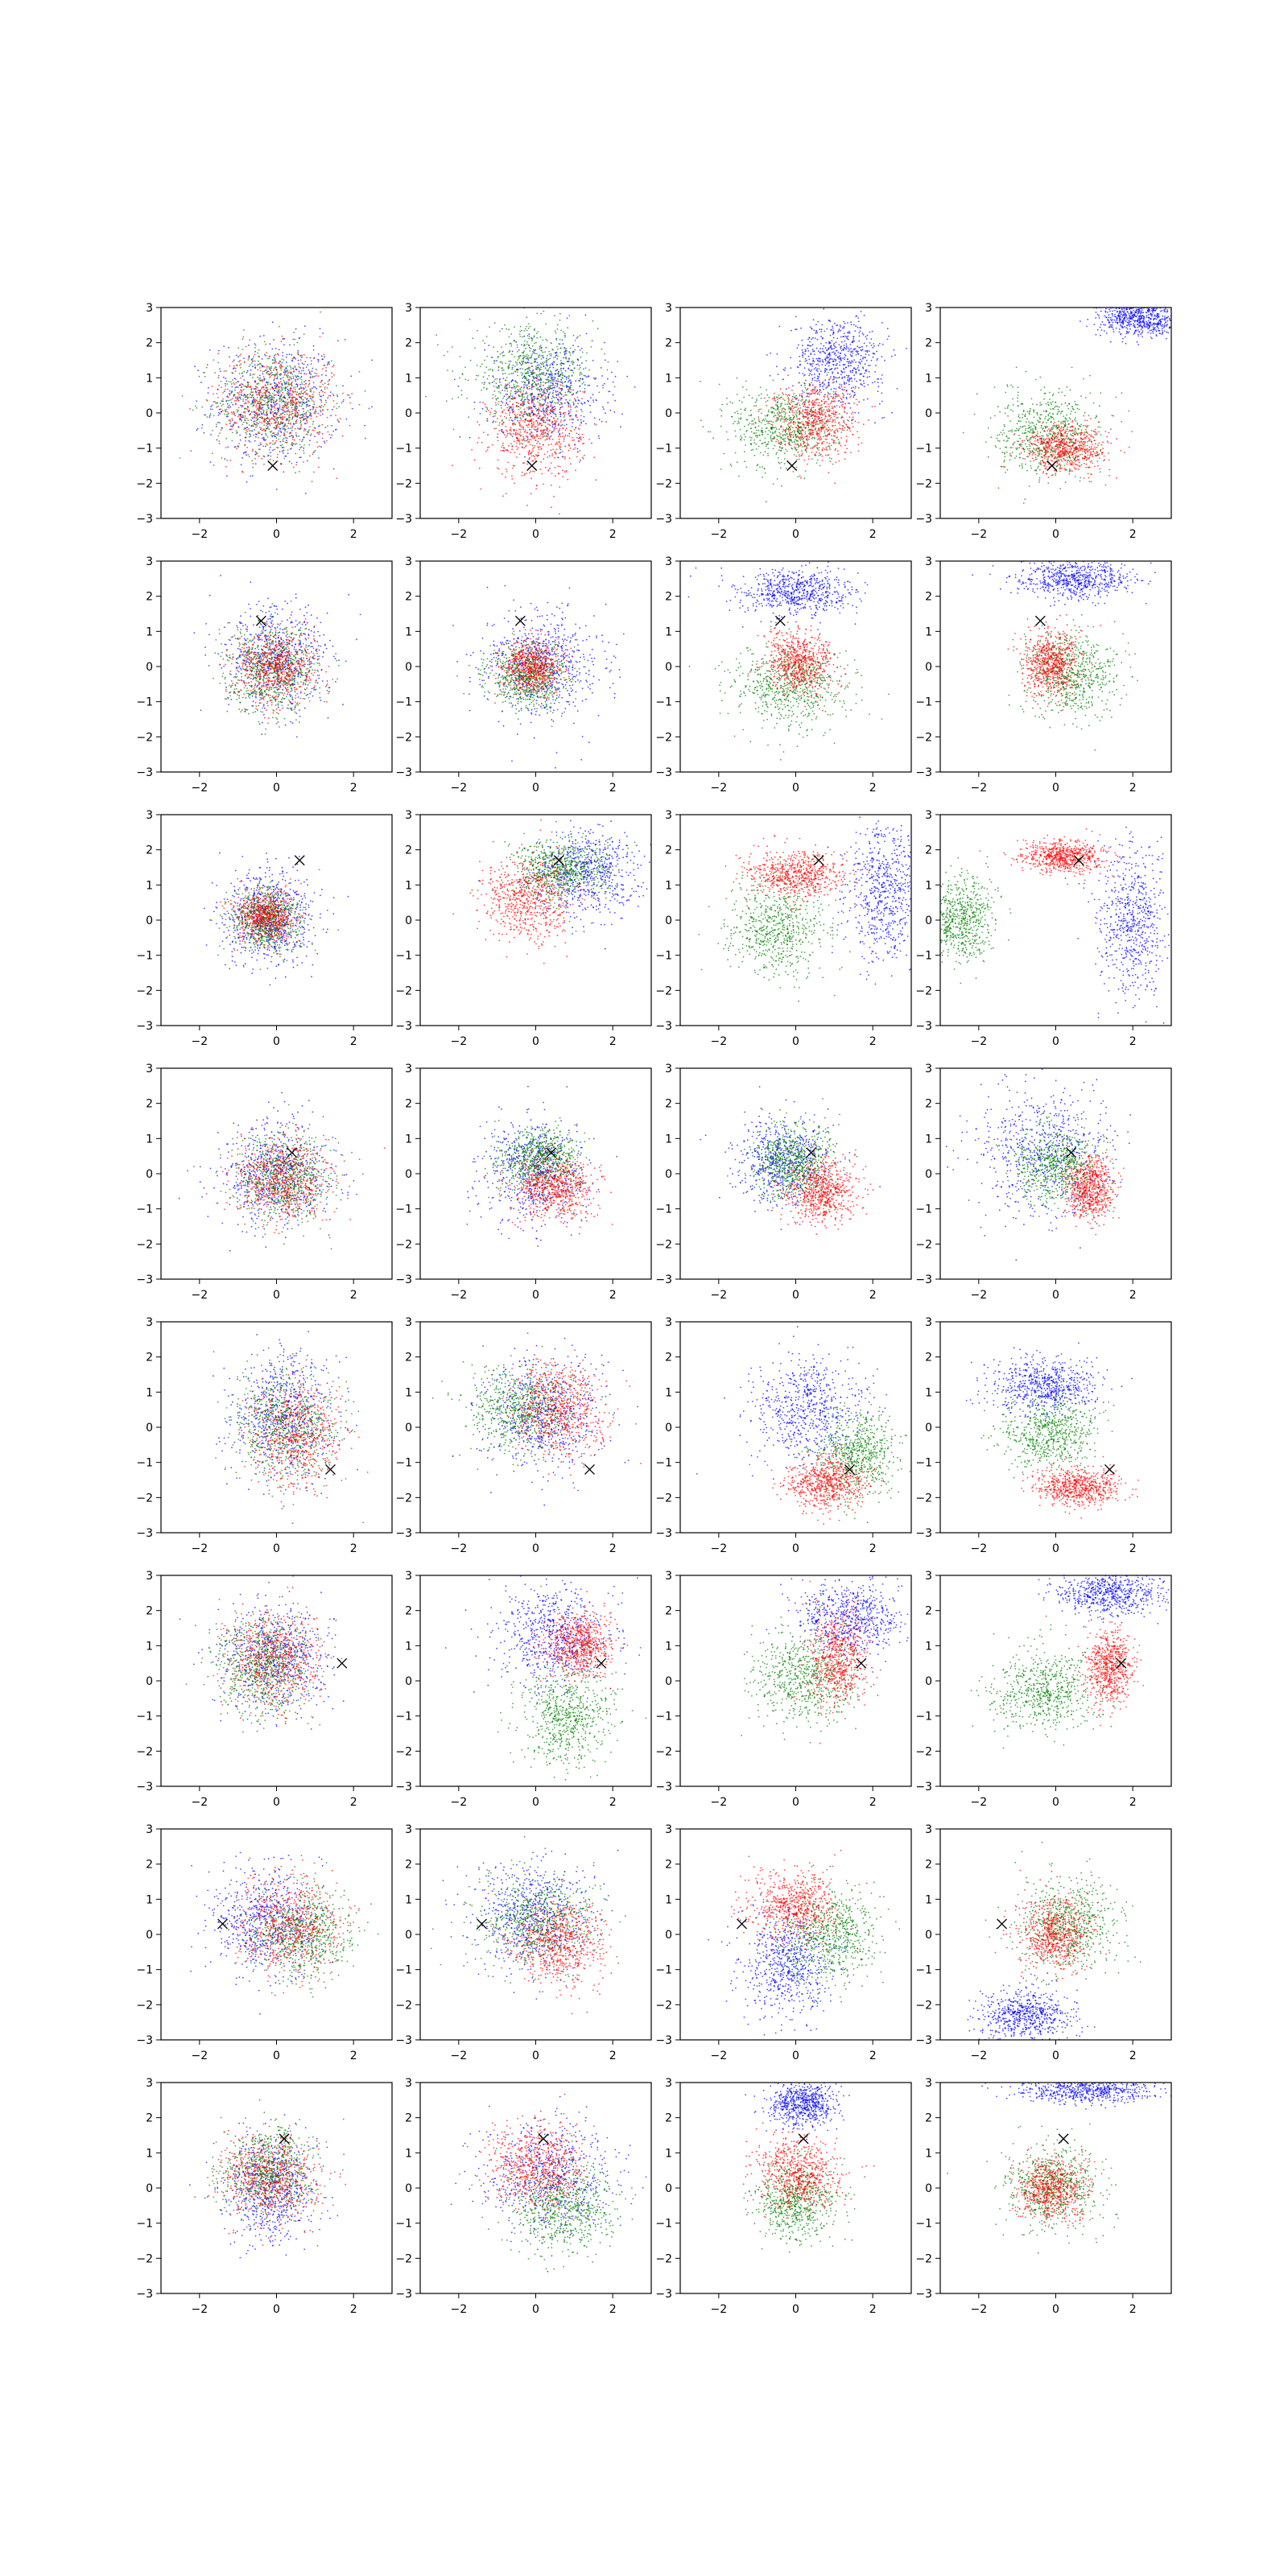 The width and height of the screenshot is (1288, 2576). Describe the element at coordinates (260, 424) in the screenshot. I see `scatter-points` at that location.